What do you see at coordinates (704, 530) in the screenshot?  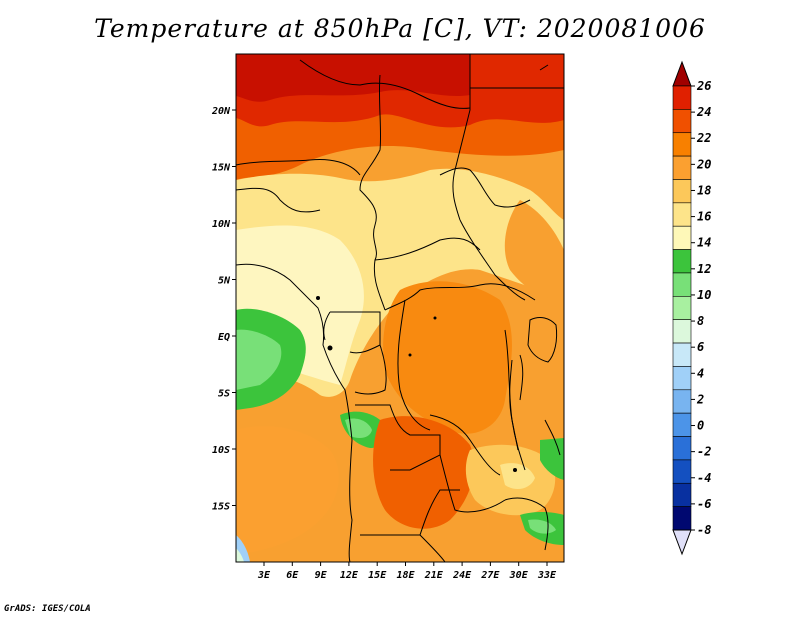 I see `colorbar-label: -8` at bounding box center [704, 530].